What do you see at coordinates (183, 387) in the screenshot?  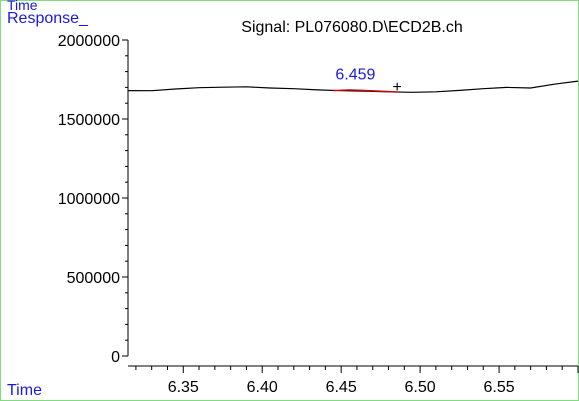 I see `x-tick-label: 6.35` at bounding box center [183, 387].